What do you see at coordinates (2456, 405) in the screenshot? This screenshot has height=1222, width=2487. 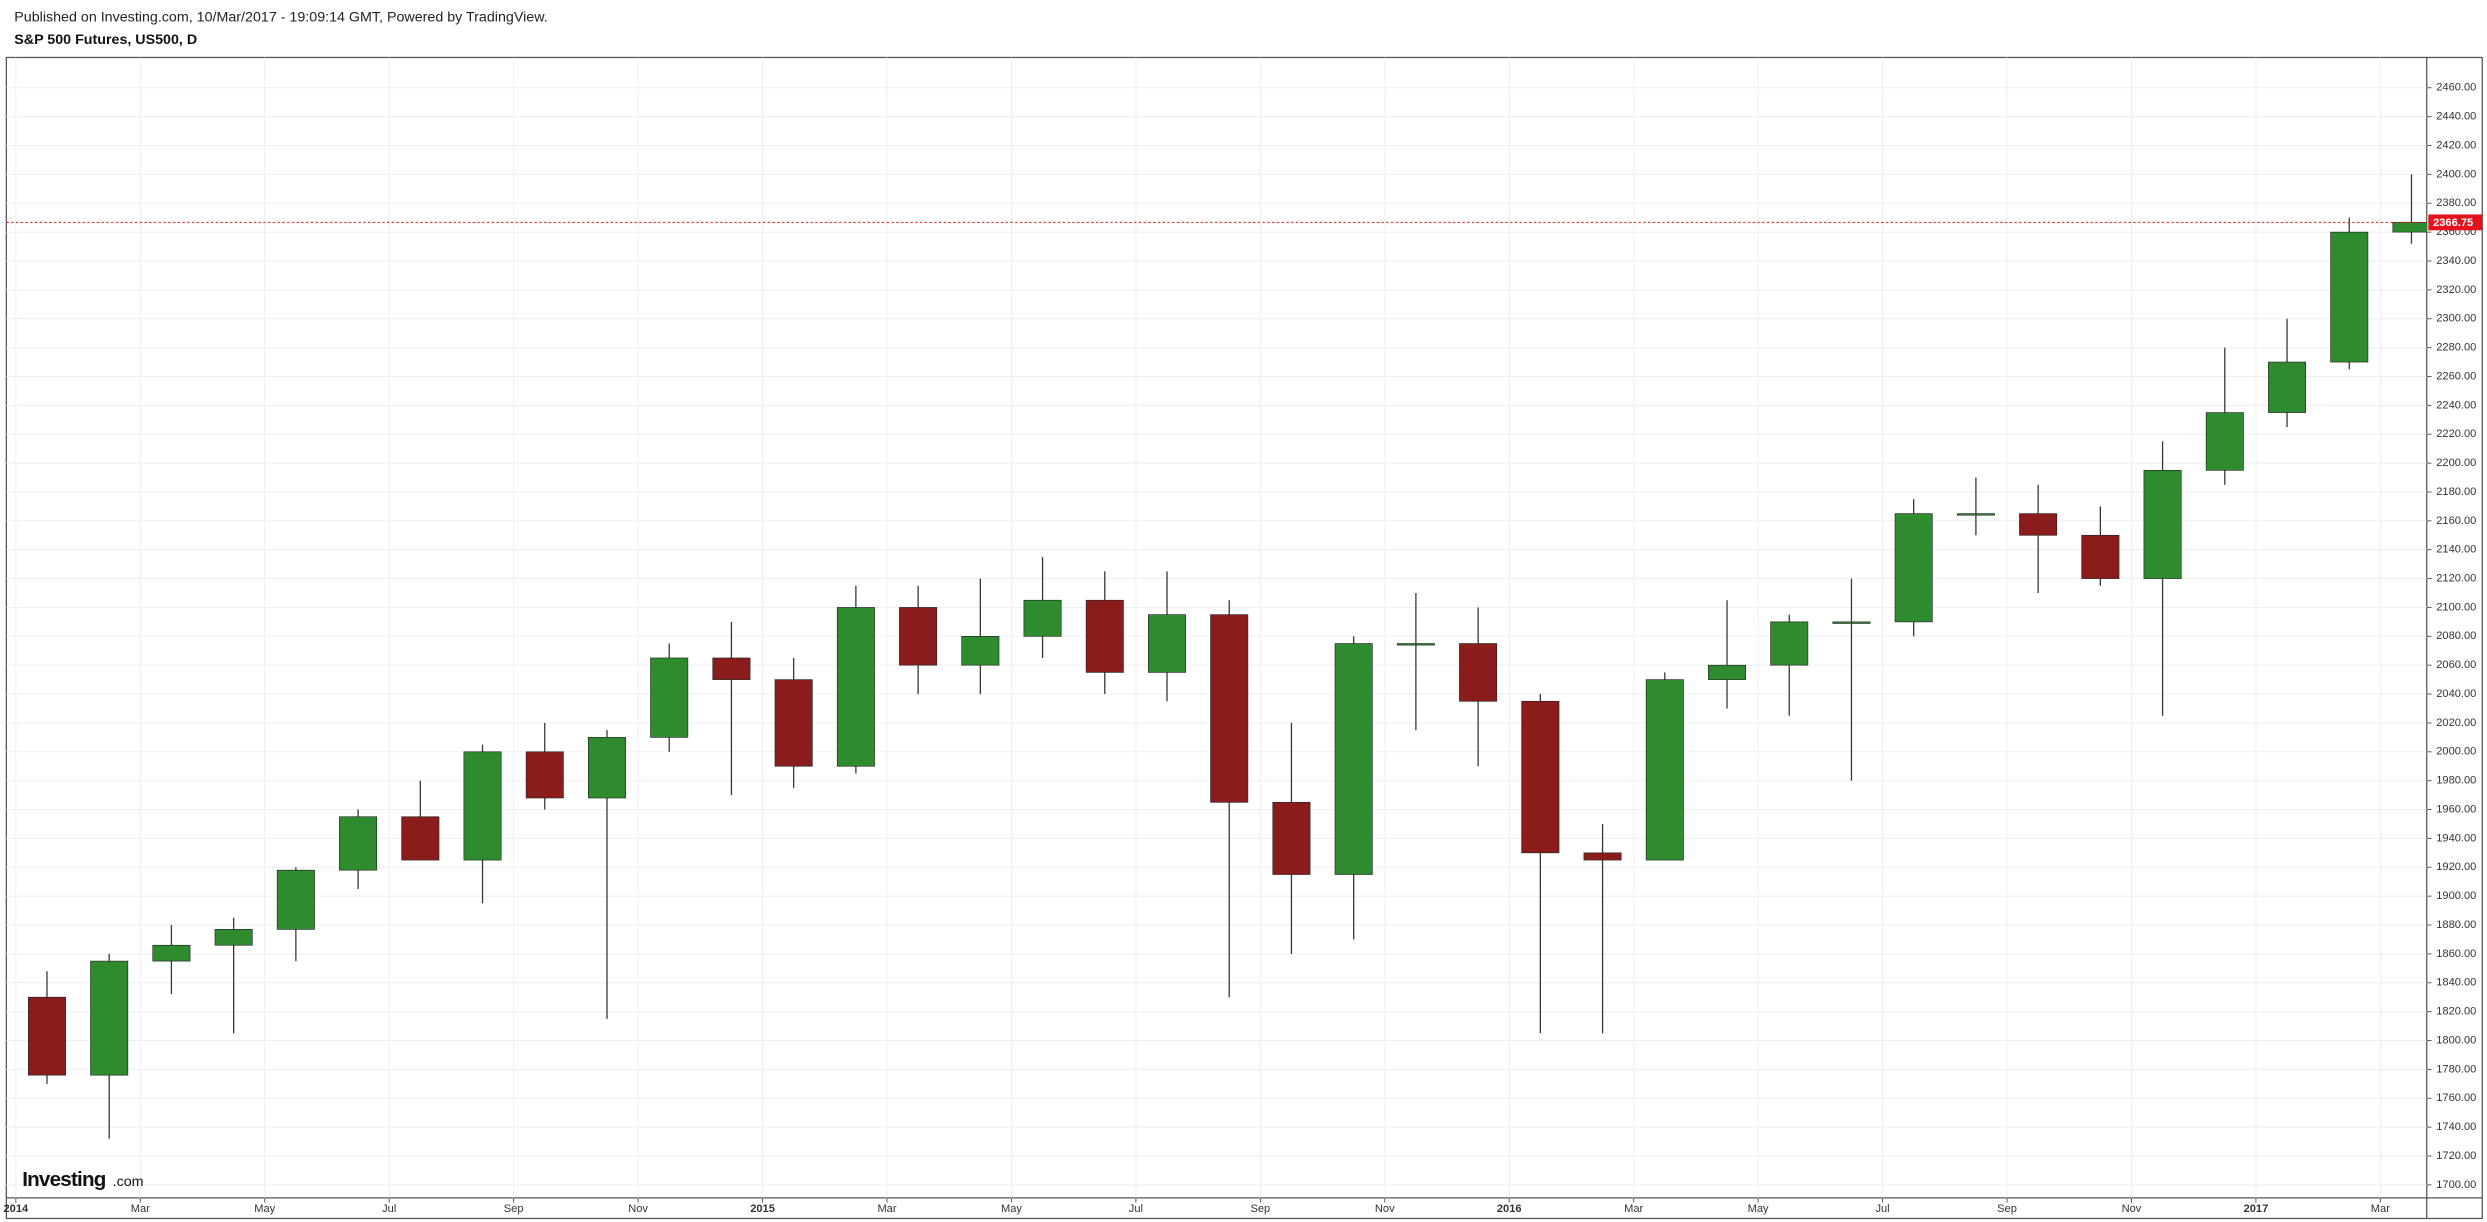 I see `y-tick-label: 2240.00` at bounding box center [2456, 405].